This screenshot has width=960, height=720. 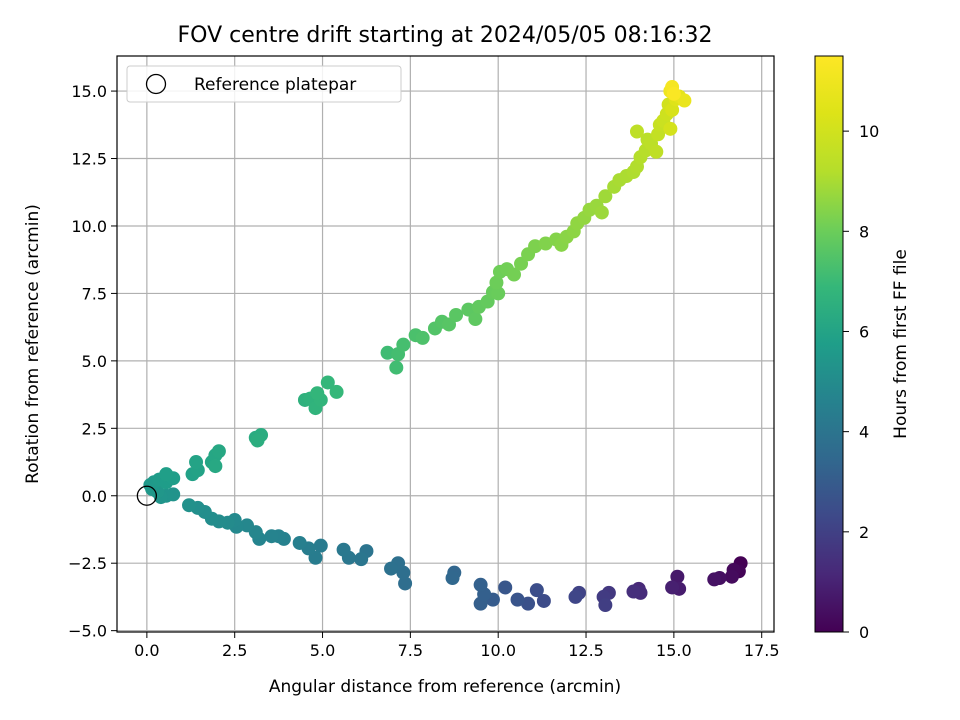 I want to click on x-tick-label: 15.0, so click(x=674, y=650).